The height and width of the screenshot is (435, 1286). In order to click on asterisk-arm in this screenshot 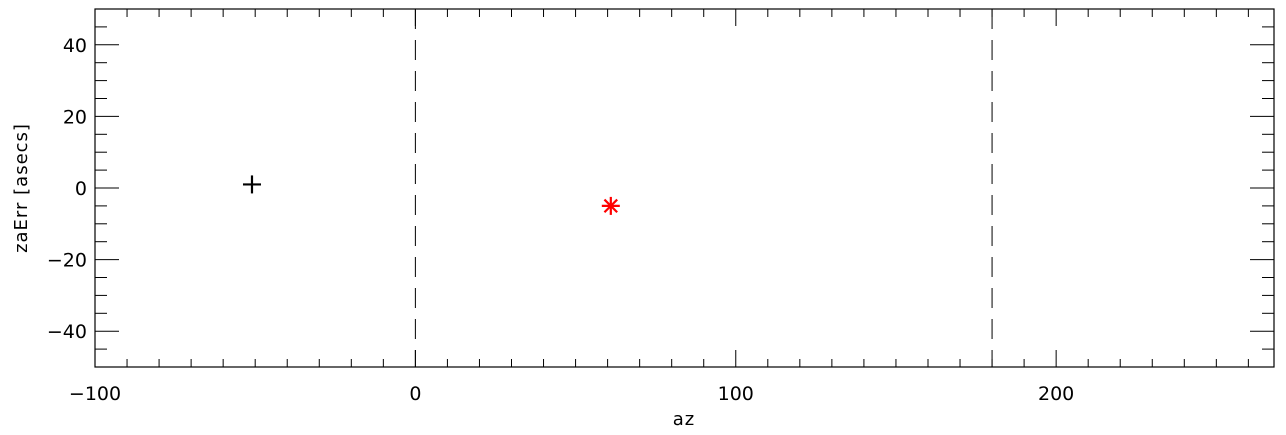, I will do `click(610, 206)`.